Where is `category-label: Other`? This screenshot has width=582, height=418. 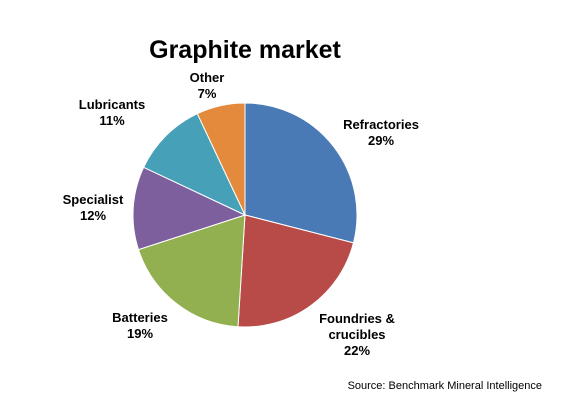
category-label: Other is located at coordinates (207, 77).